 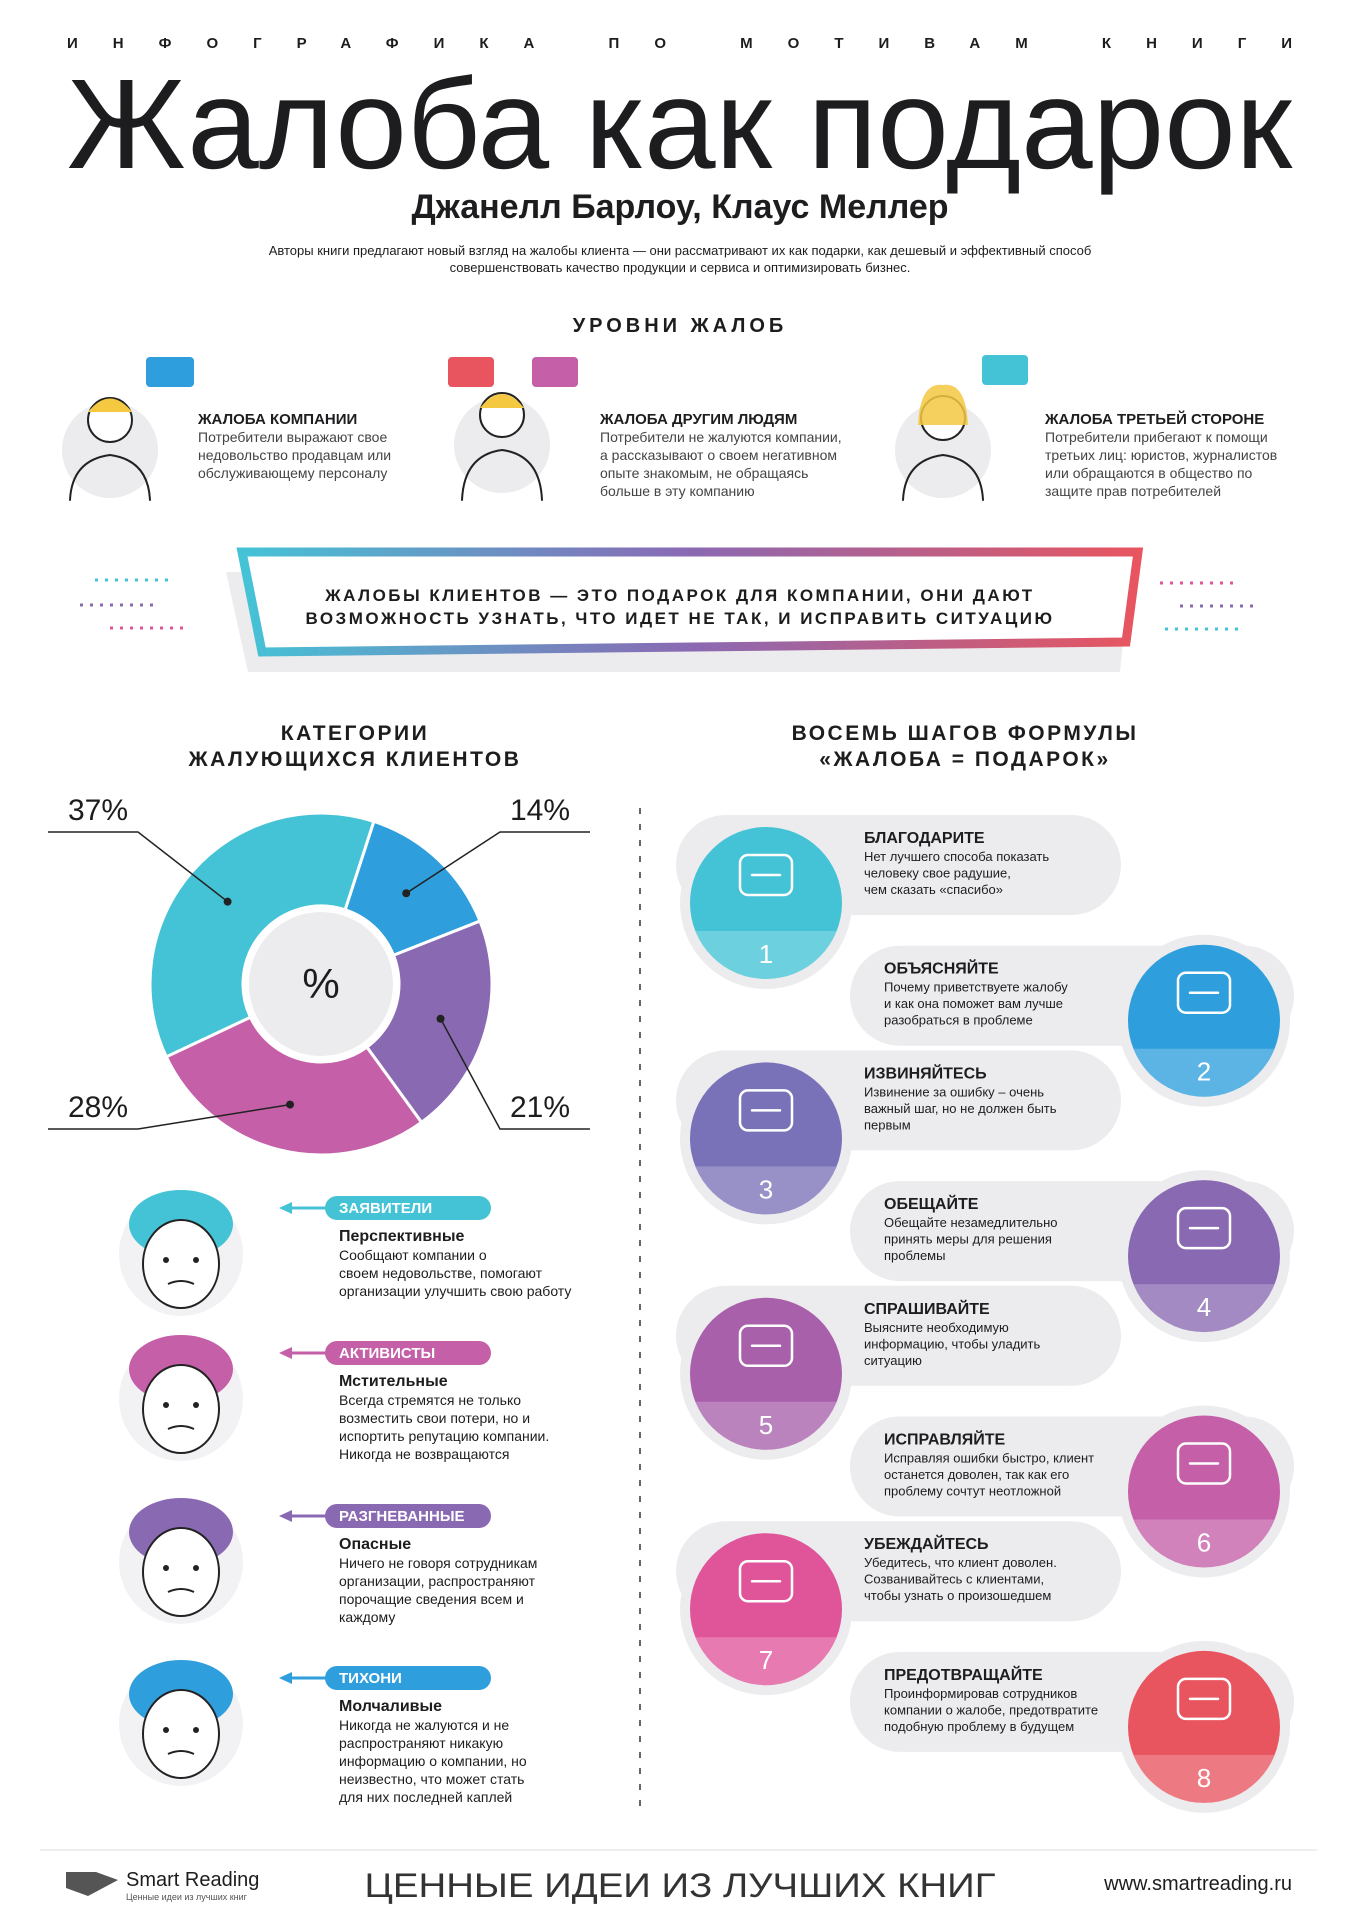 What do you see at coordinates (965, 733) in the screenshot?
I see `steps-title: ВОСЕМЬ ШАГОВ ФОРМУЛЫ` at bounding box center [965, 733].